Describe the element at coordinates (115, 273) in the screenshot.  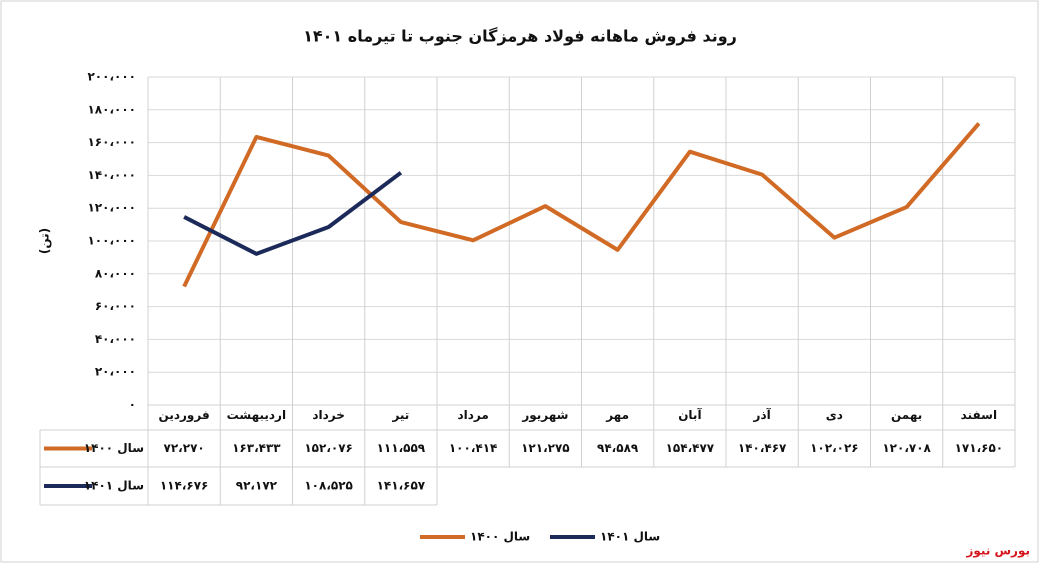
I see `y-tick-label: ۸۰،۰۰۰` at that location.